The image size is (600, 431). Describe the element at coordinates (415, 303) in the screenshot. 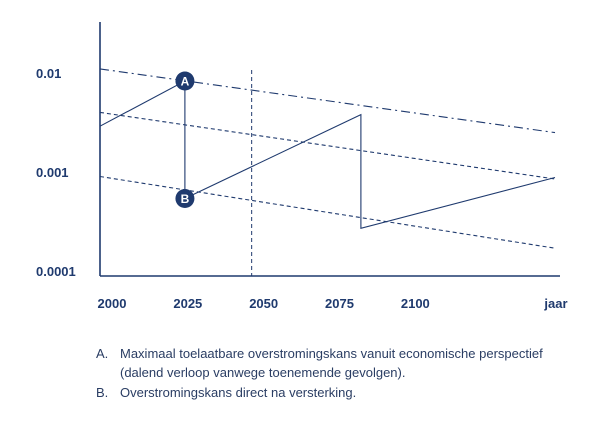

I see `x-tick-label: 2100` at that location.